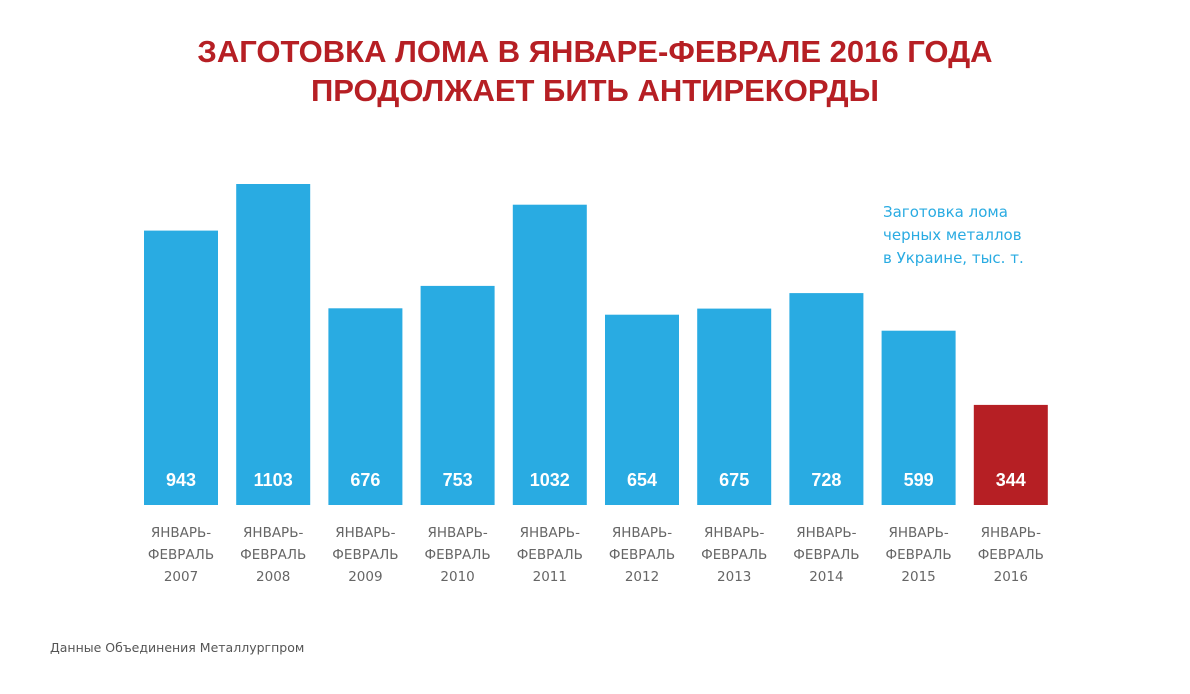  I want to click on x-tick-label-line: 2009, so click(365, 577).